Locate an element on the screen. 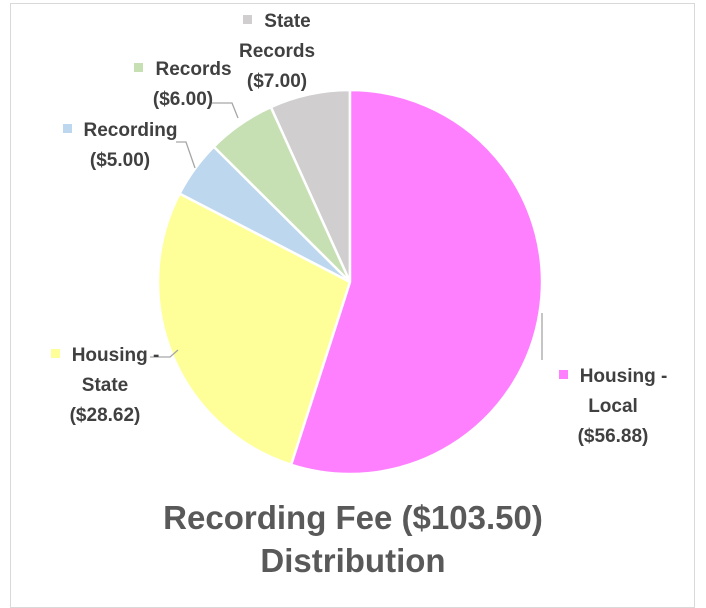  chart-title: Recording Fee ($103.50) Distribution is located at coordinates (353, 539).